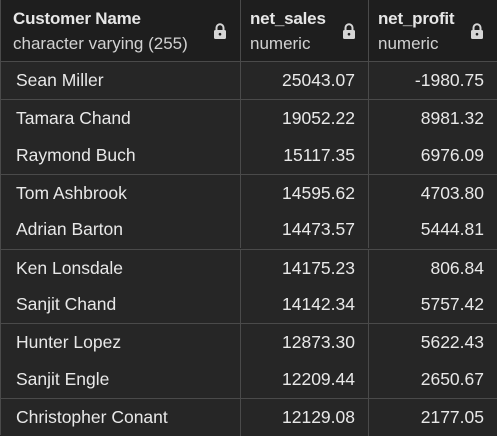 Image resolution: width=497 pixels, height=436 pixels. Describe the element at coordinates (288, 18) in the screenshot. I see `column-name: net_sales` at that location.